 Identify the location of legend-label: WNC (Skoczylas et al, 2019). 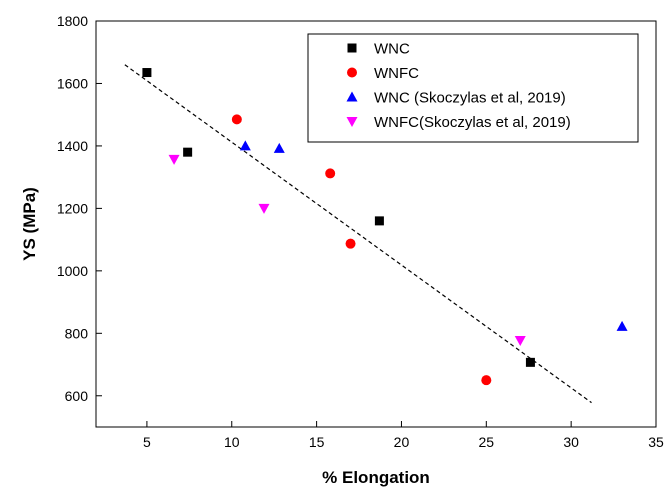
(470, 98).